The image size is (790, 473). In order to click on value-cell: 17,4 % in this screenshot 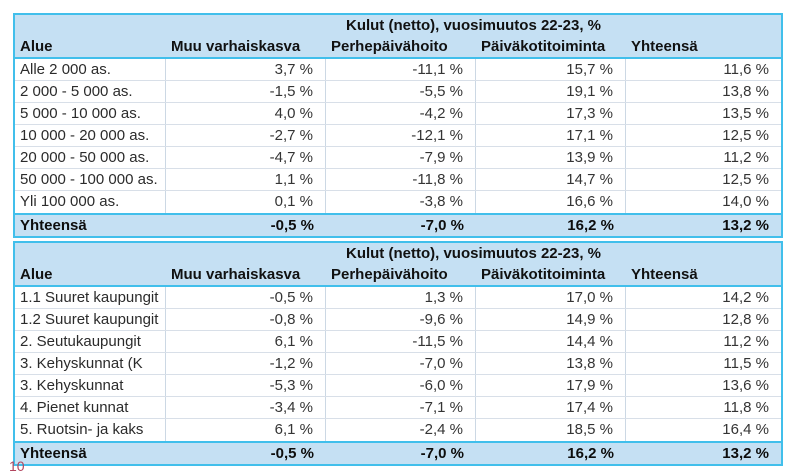, I will do `click(551, 407)`.